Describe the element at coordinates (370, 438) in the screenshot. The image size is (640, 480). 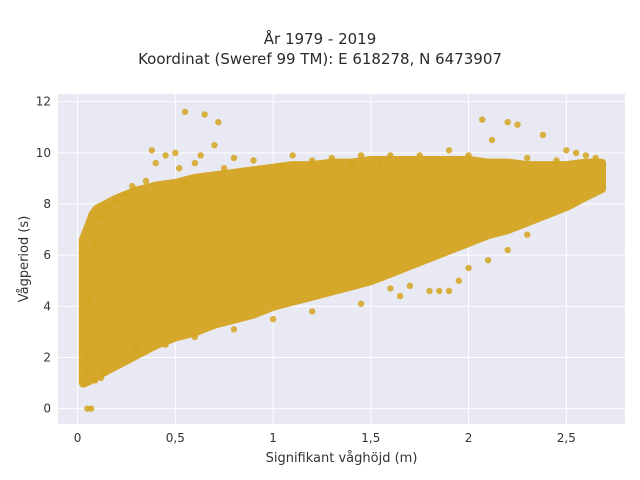
I see `x-tick-label: 1,5` at that location.